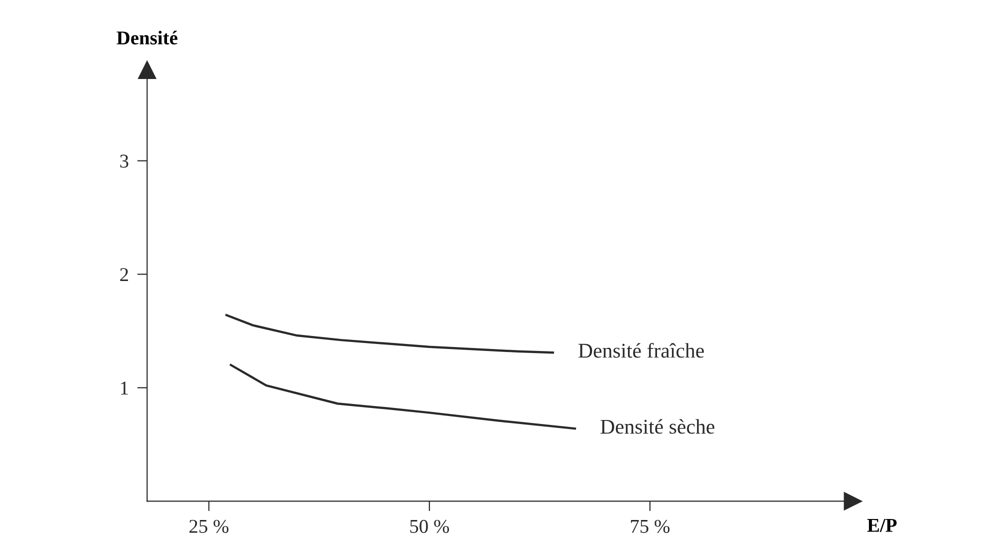 Image resolution: width=994 pixels, height=560 pixels. I want to click on y-axis-title: Densité, so click(147, 37).